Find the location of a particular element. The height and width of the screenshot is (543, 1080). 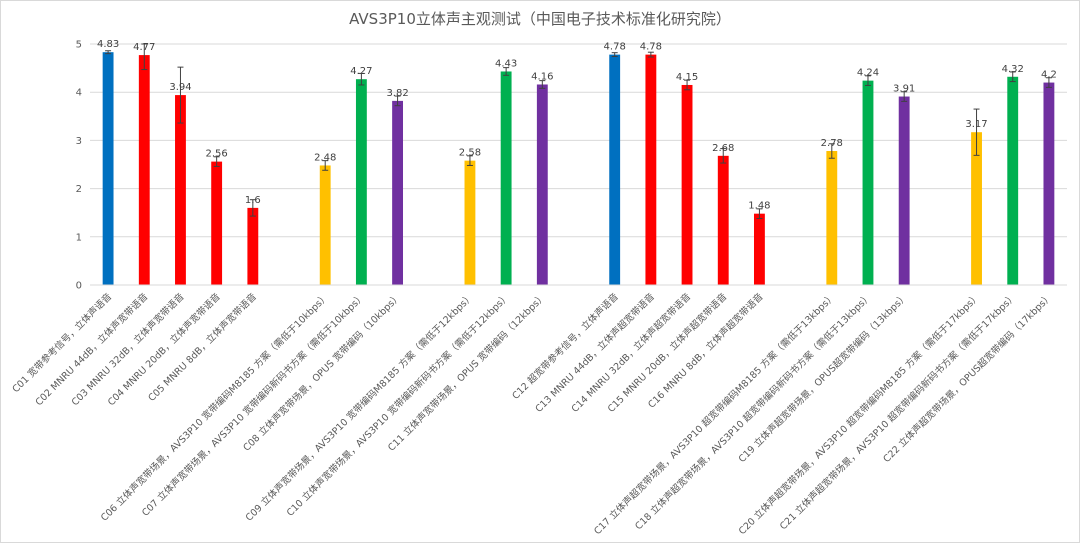

x-category-label: C11 立体声宽带场景，OPUS 宽带编码（12kbps） is located at coordinates (466, 372).